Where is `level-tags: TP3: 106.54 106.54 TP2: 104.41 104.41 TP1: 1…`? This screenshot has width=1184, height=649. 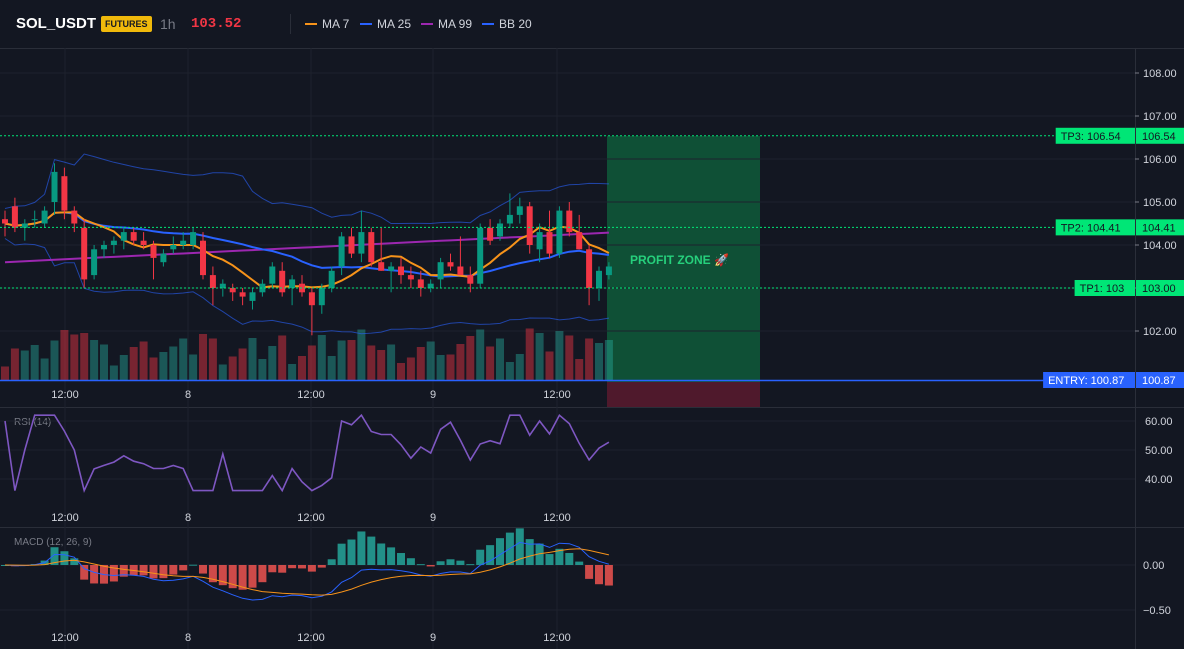
level-tags: TP3: 106.54 106.54 TP2: 104.41 104.41 TP1: 1… is located at coordinates (1113, 257).